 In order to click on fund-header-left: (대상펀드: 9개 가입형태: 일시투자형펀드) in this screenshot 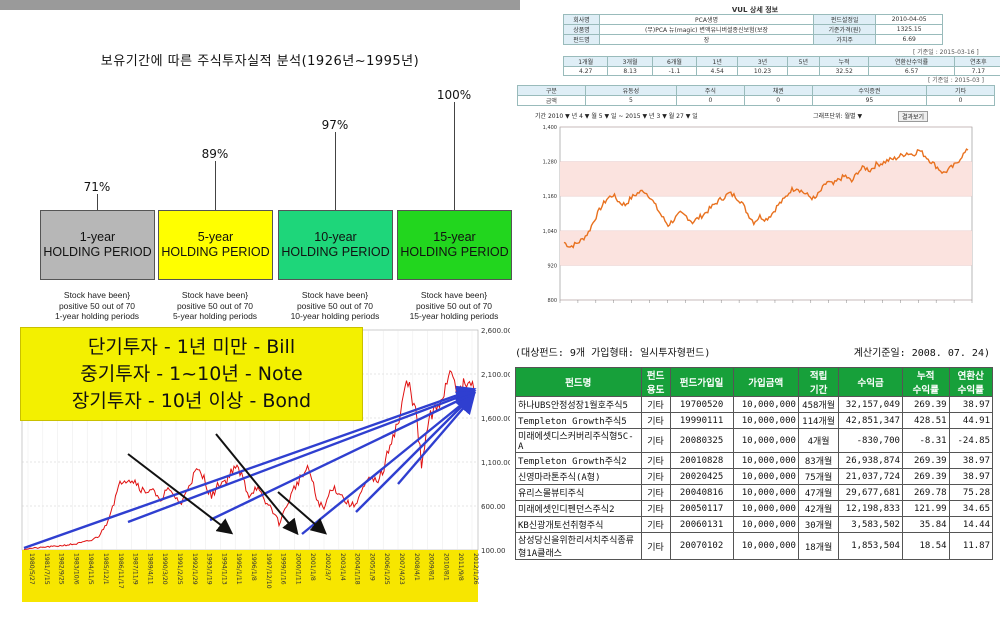, I will do `click(613, 353)`.